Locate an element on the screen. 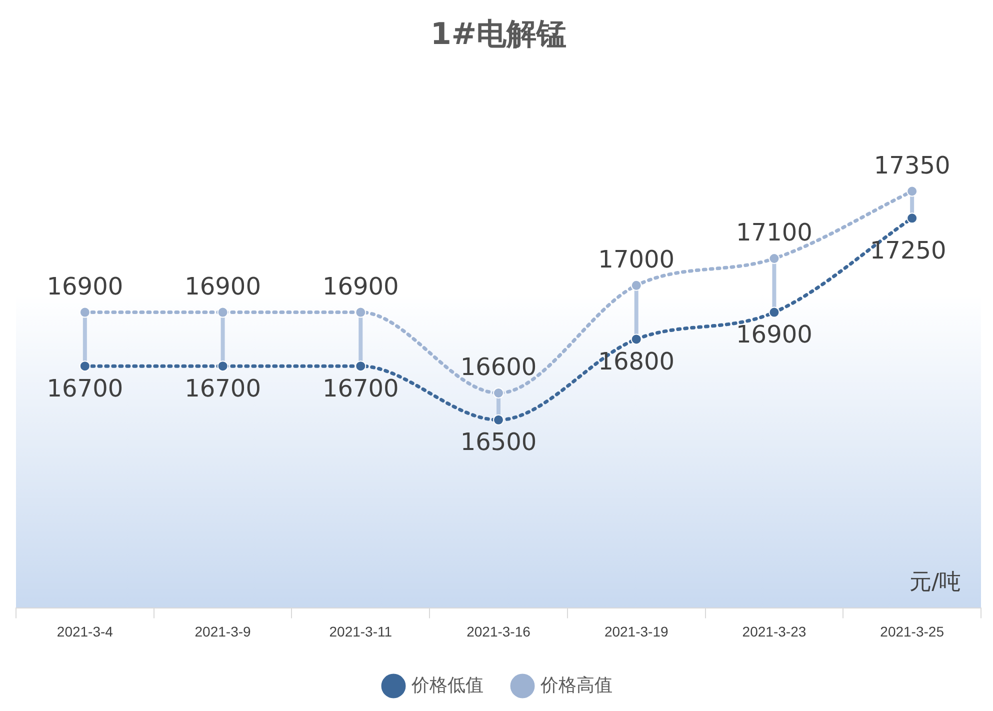  x-tick-label: 2021-3-4 is located at coordinates (85, 631).